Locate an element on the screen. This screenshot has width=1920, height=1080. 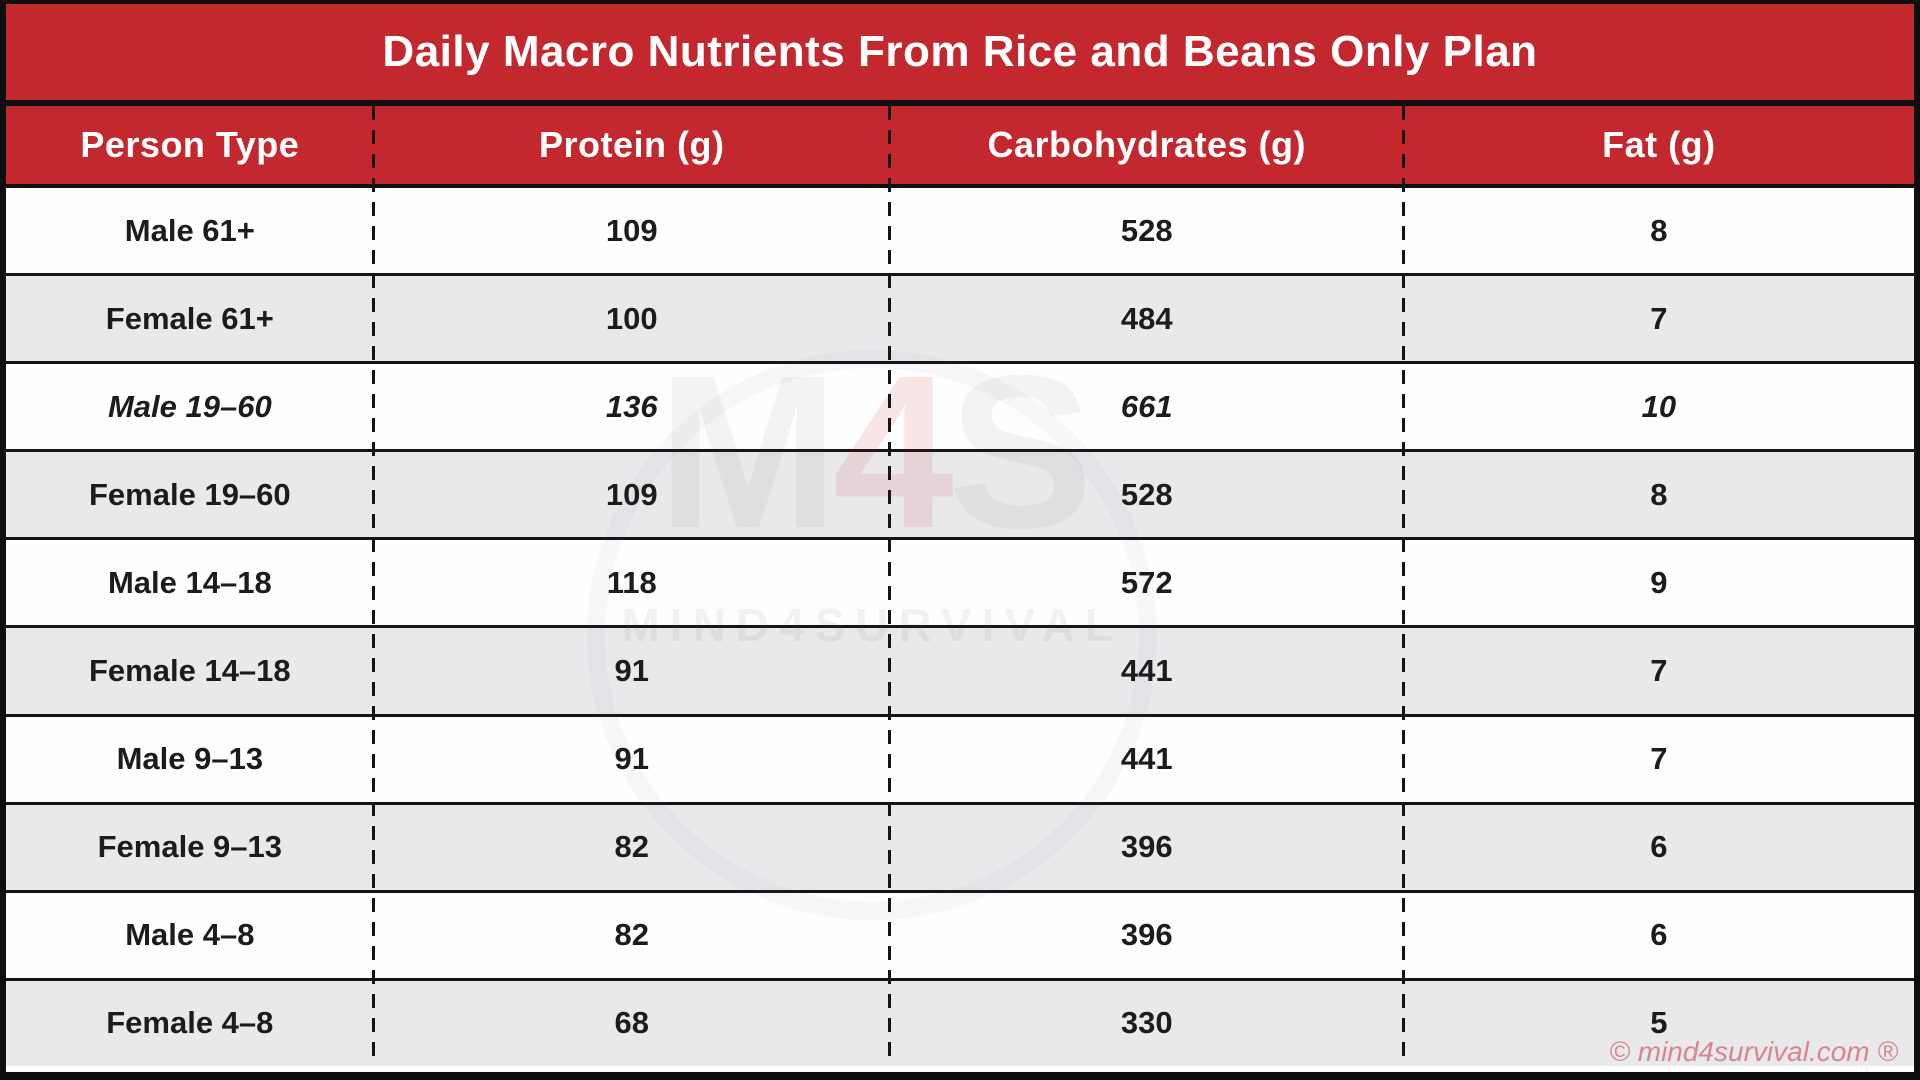
person-type-cell: Male 19–60 is located at coordinates (189, 406).